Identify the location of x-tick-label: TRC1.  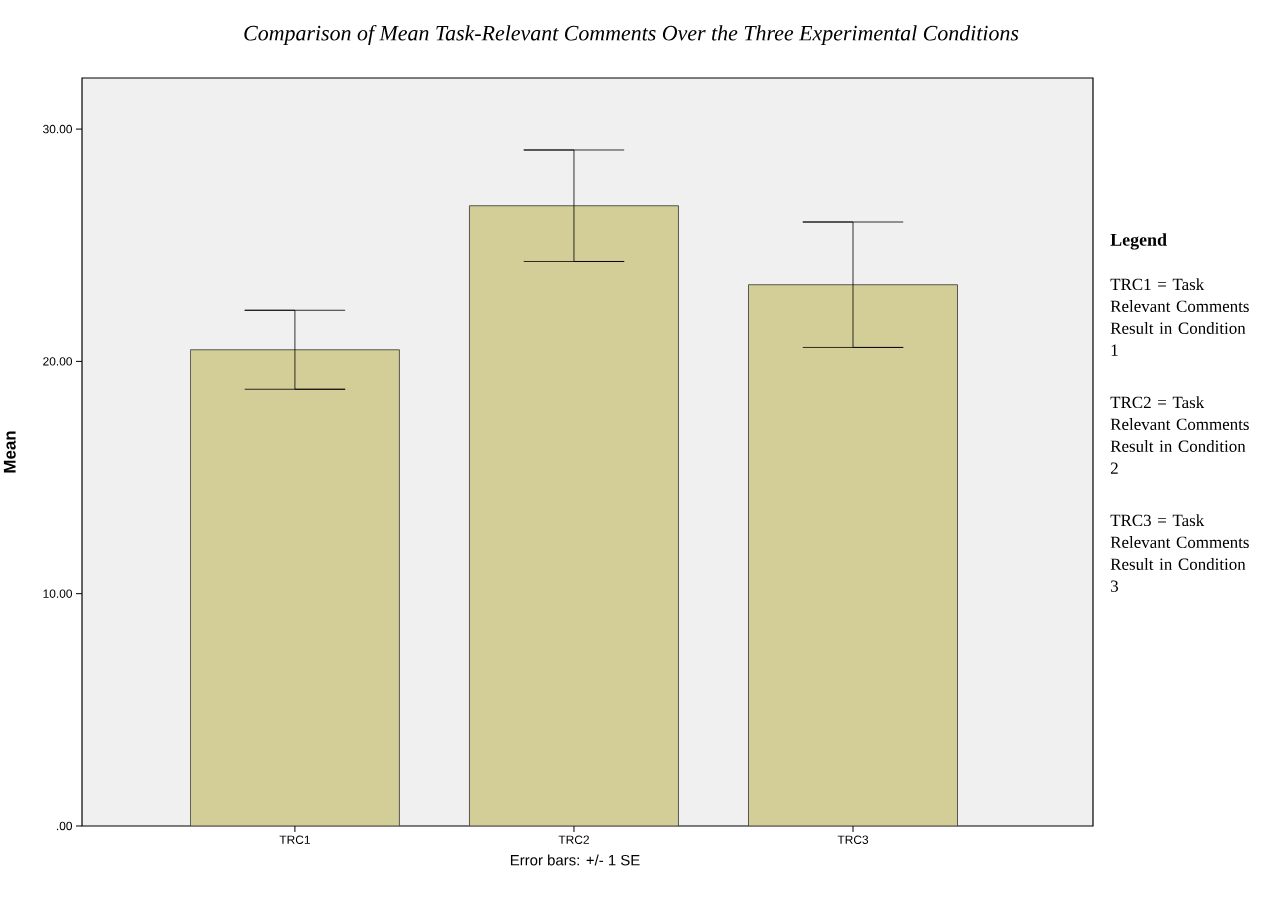
(294, 839).